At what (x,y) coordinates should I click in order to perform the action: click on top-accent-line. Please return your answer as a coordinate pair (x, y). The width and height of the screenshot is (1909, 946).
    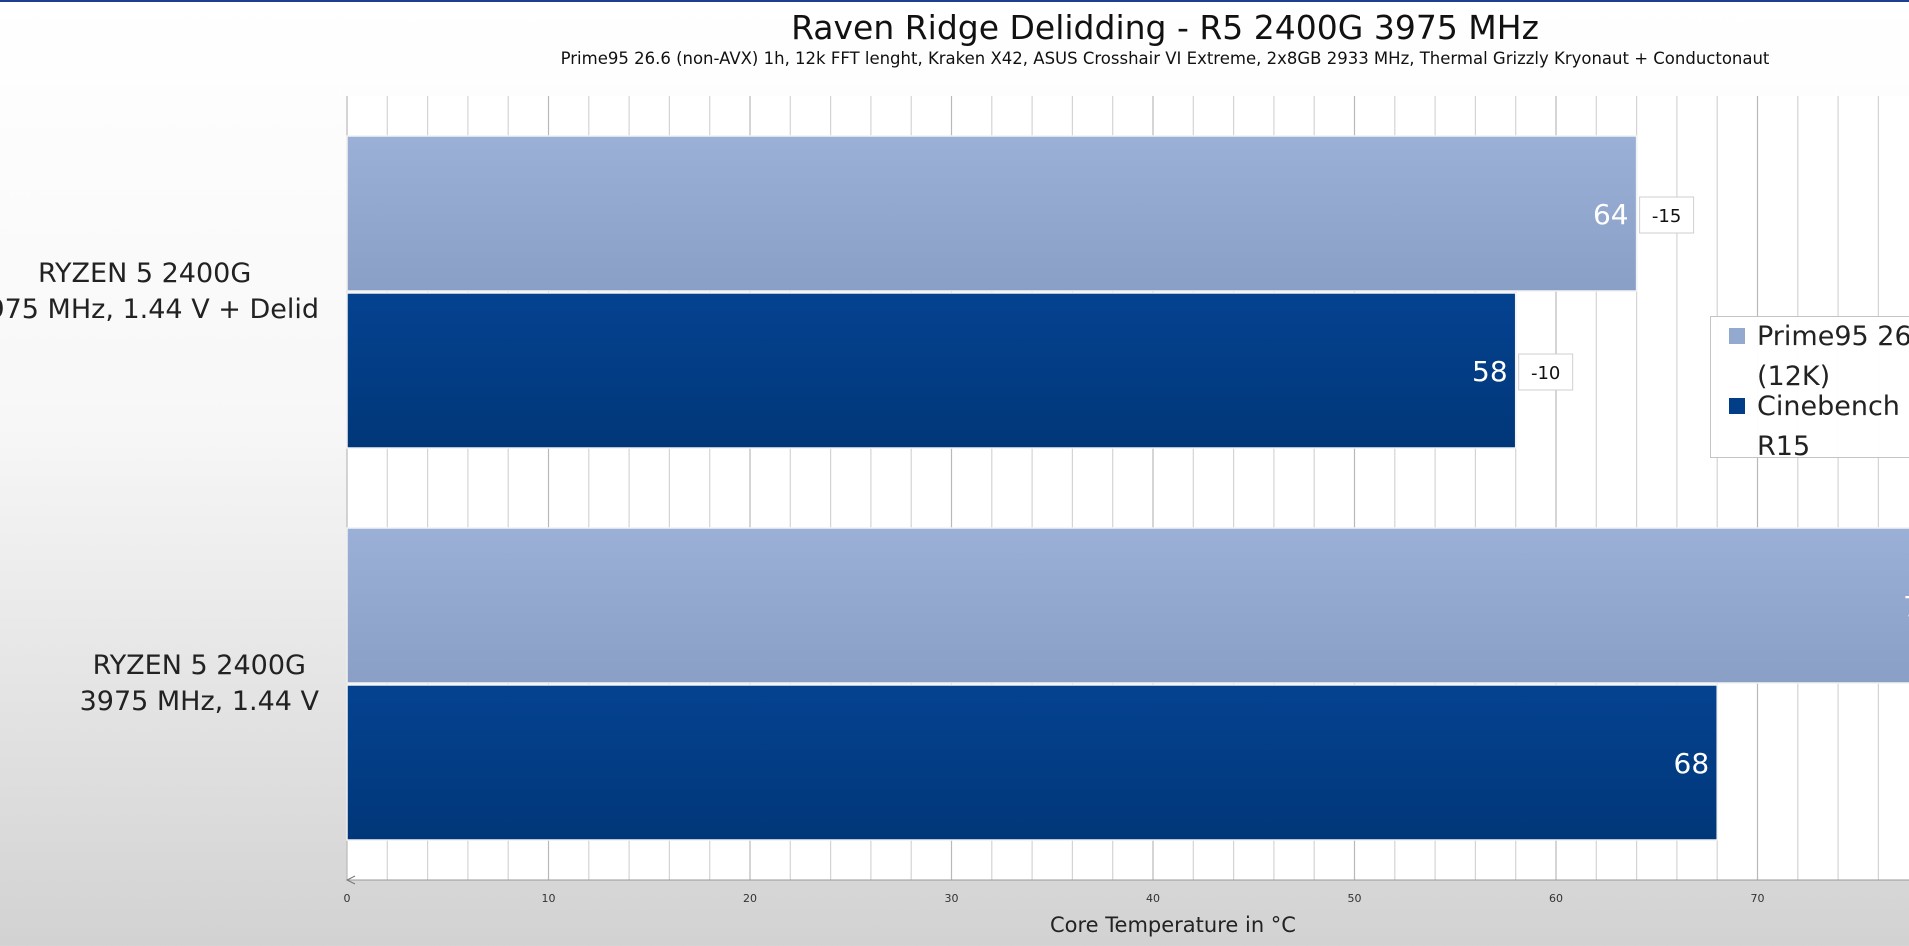
    Looking at the image, I should click on (954, 1).